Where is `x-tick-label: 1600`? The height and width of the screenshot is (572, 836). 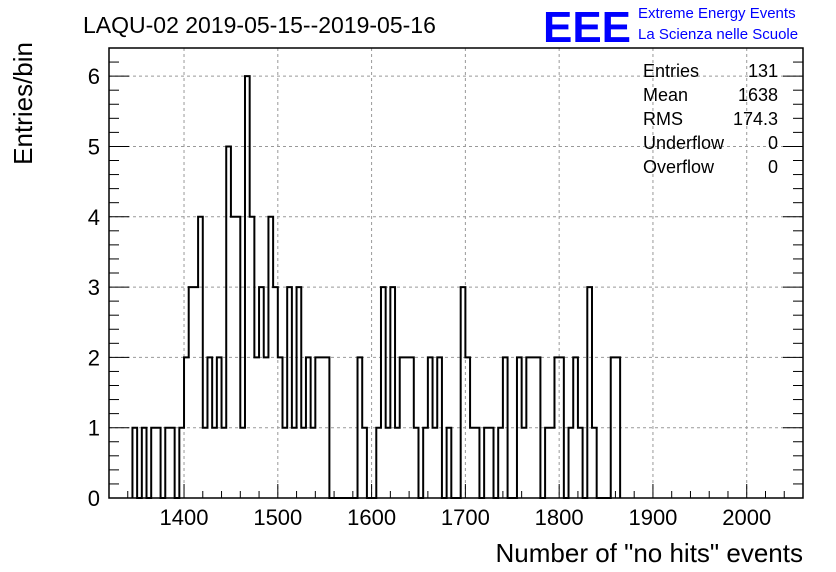 x-tick-label: 1600 is located at coordinates (371, 517).